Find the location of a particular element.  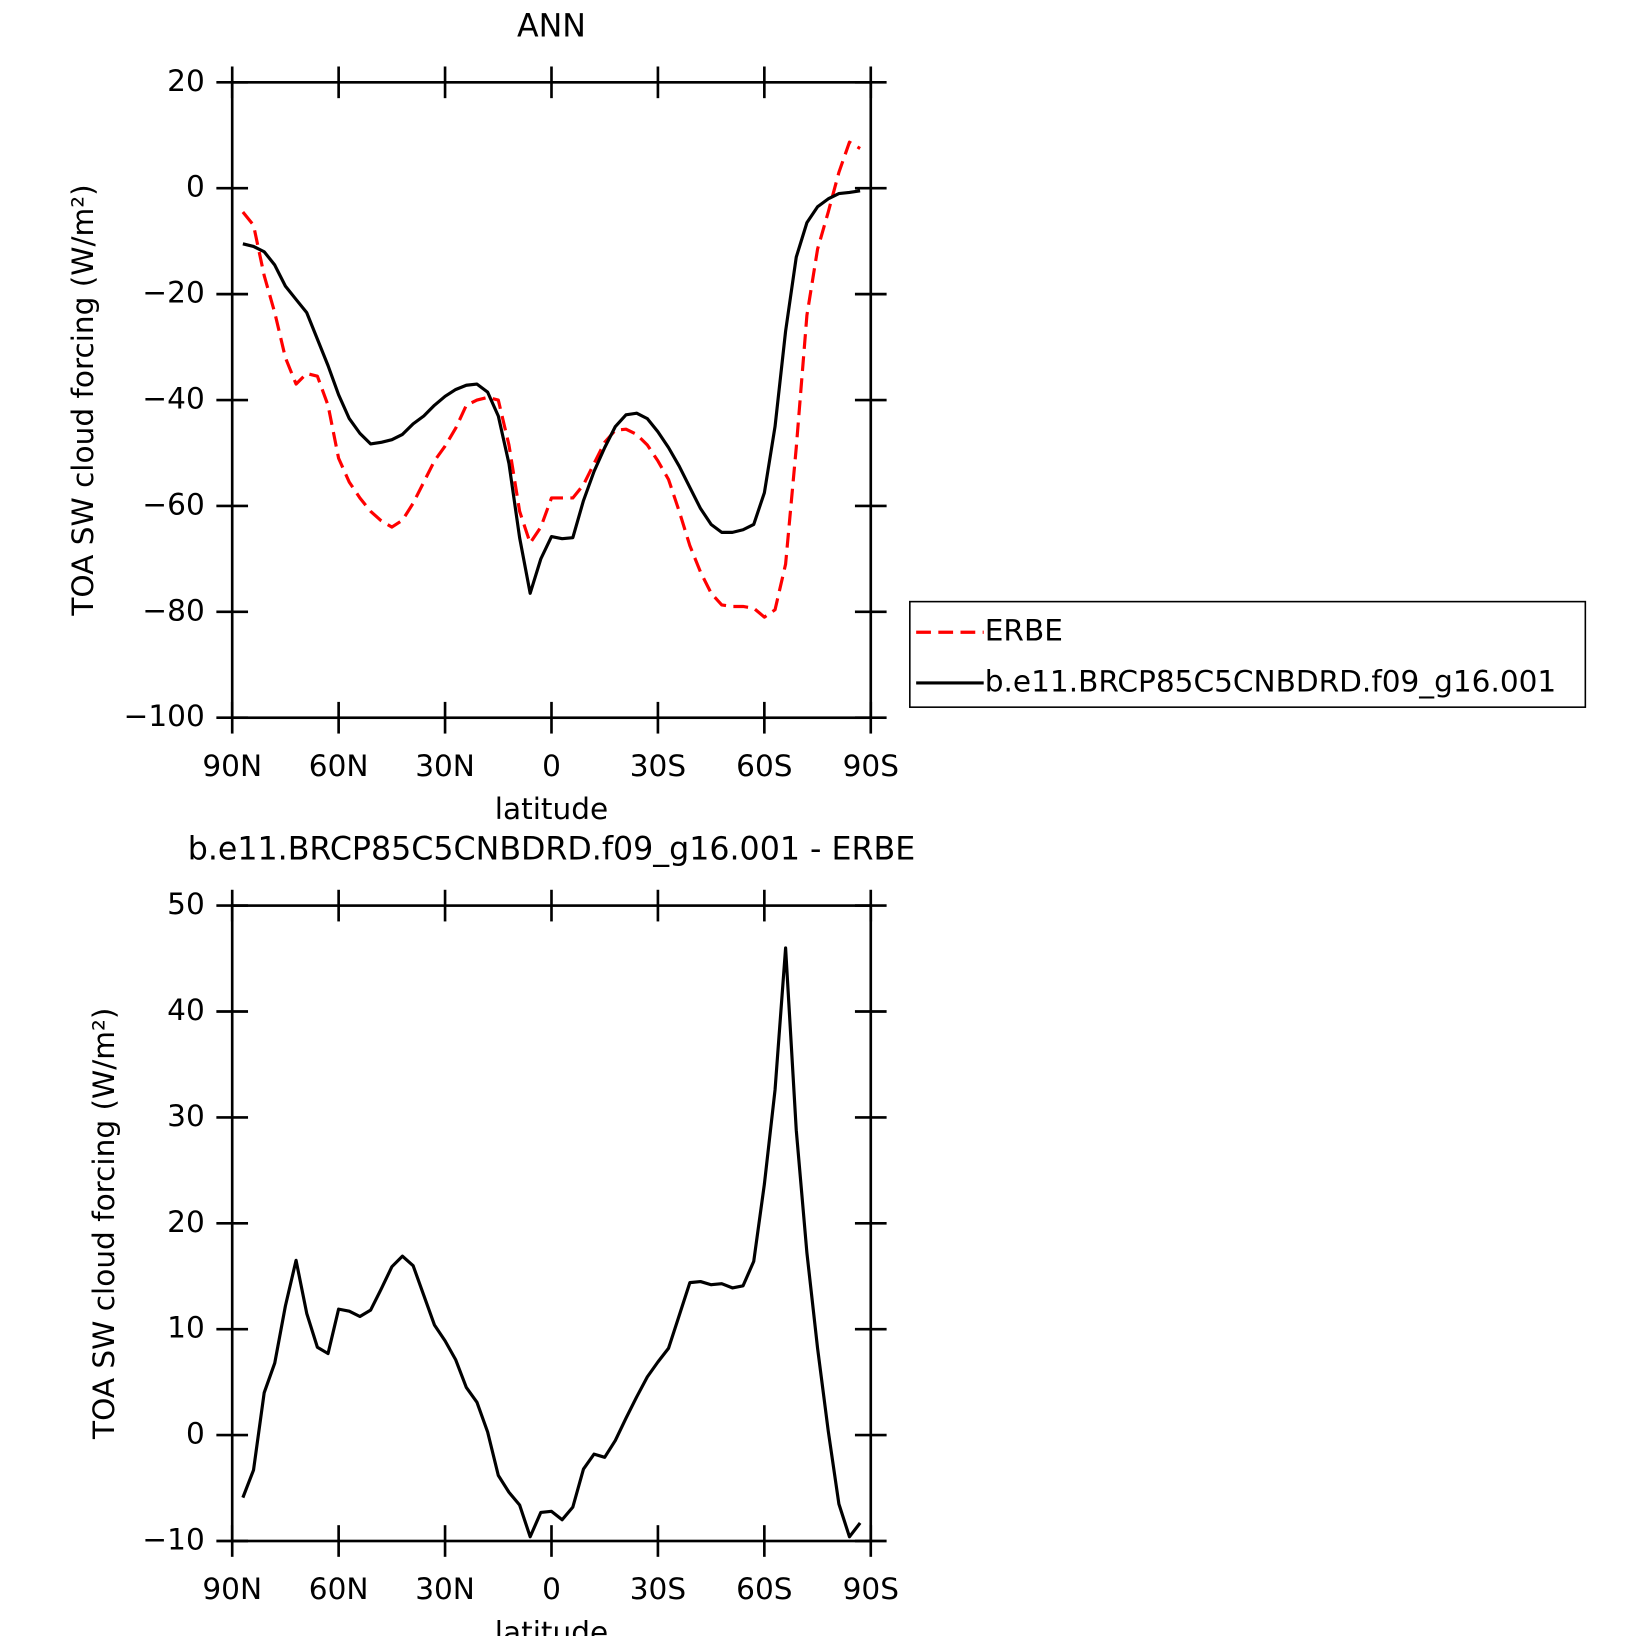

y-tick-label: 40 is located at coordinates (186, 1010).